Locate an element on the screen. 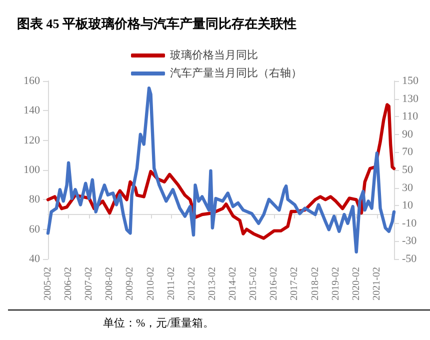  y2-tick-label: 150 is located at coordinates (410, 81).